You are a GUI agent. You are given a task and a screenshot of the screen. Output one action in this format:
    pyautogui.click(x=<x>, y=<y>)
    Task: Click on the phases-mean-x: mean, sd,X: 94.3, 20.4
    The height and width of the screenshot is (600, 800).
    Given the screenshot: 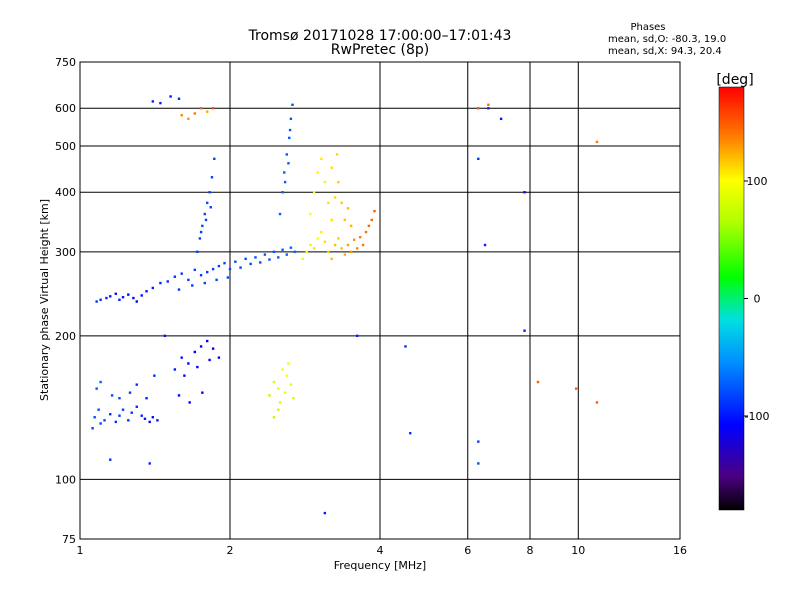 What is the action you would take?
    pyautogui.click(x=665, y=51)
    